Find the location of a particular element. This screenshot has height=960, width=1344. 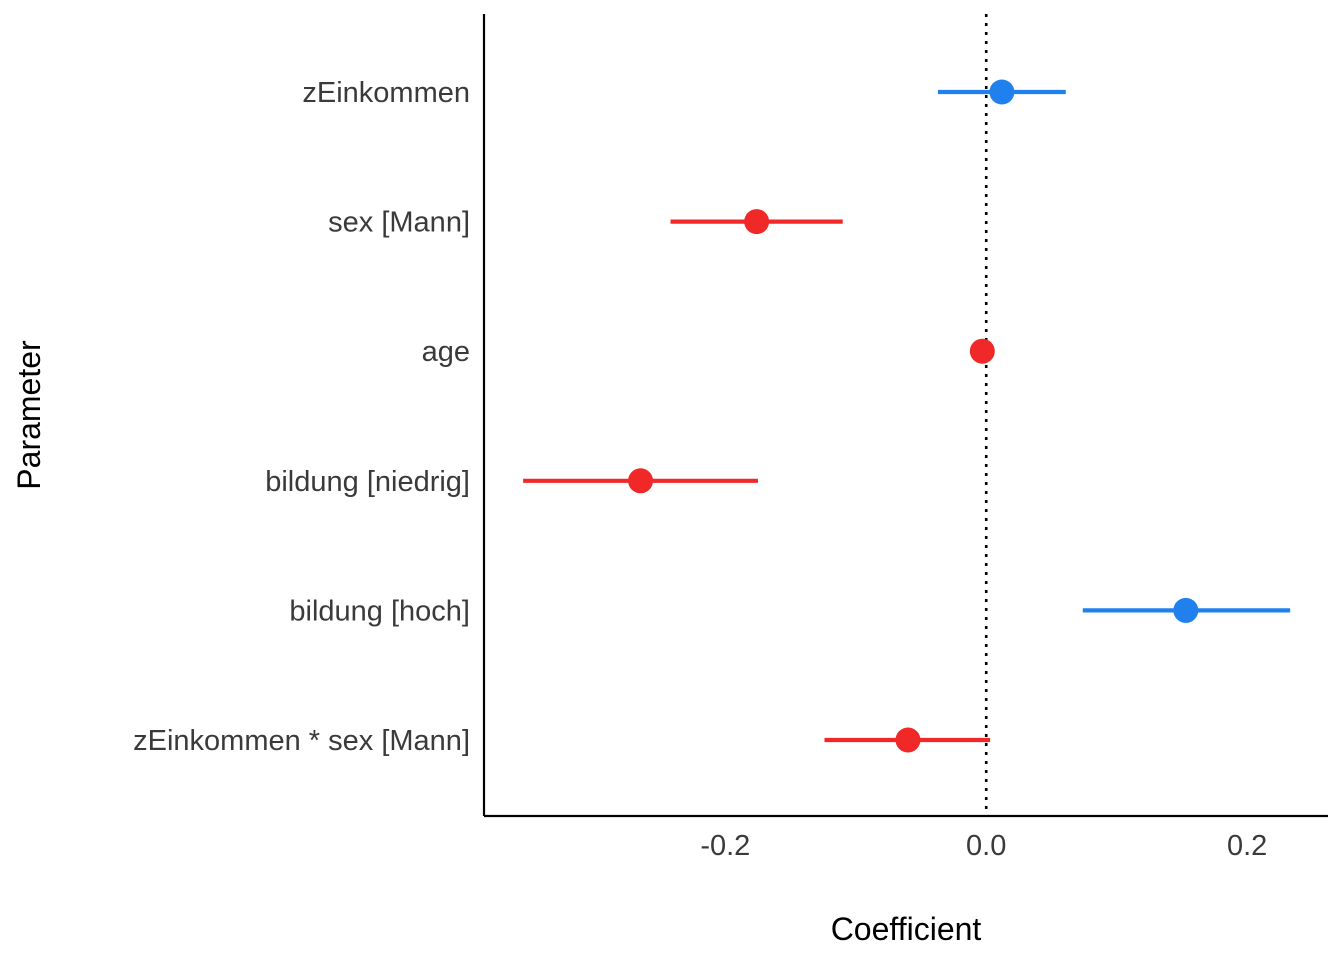

estimate-point-zeinkommen-sex-mann is located at coordinates (908, 740).